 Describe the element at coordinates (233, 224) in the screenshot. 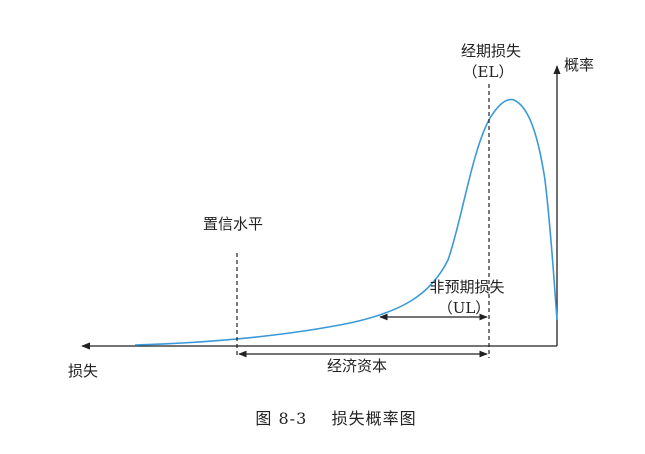

I see `confidence-level-label: 置信水平` at that location.